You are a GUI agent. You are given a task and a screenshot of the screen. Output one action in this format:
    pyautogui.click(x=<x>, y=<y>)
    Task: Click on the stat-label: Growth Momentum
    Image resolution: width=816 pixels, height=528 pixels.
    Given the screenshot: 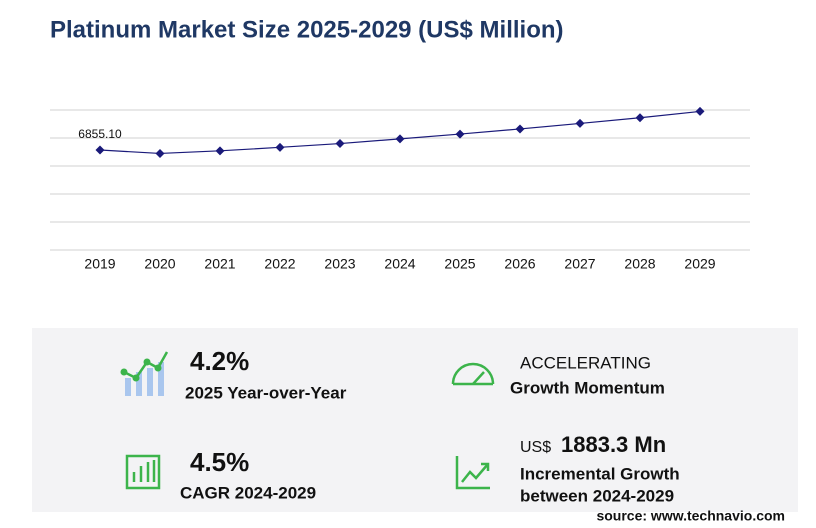 What is the action you would take?
    pyautogui.click(x=587, y=387)
    